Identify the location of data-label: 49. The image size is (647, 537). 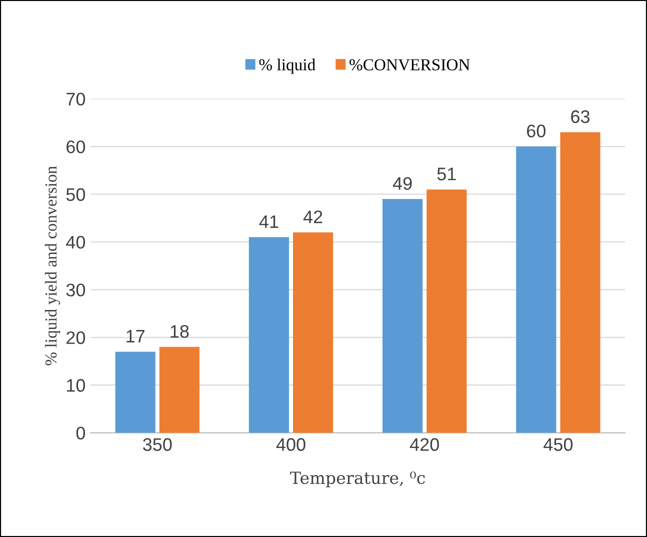
(402, 183).